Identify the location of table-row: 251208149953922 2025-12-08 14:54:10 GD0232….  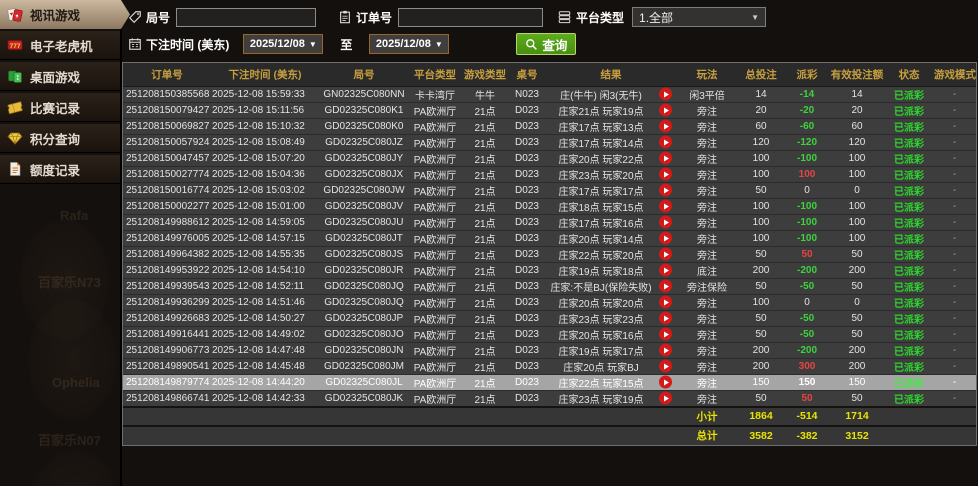
(549, 270).